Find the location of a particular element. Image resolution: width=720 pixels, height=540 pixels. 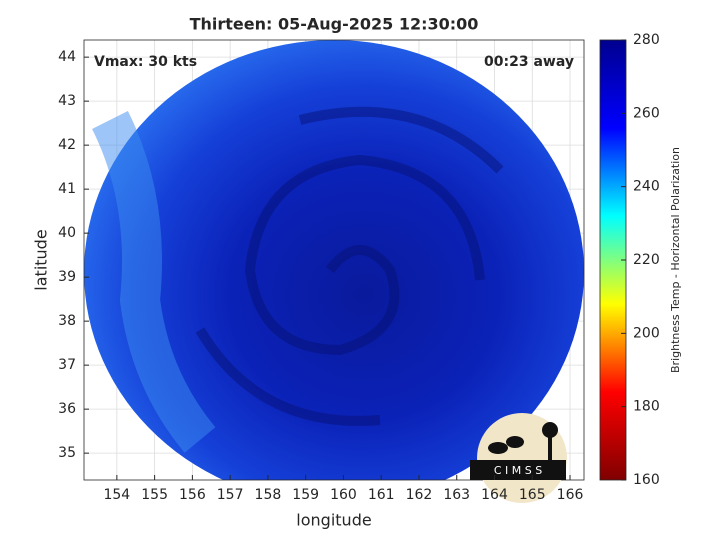

colorbar-tick-label: 280 is located at coordinates (646, 40).